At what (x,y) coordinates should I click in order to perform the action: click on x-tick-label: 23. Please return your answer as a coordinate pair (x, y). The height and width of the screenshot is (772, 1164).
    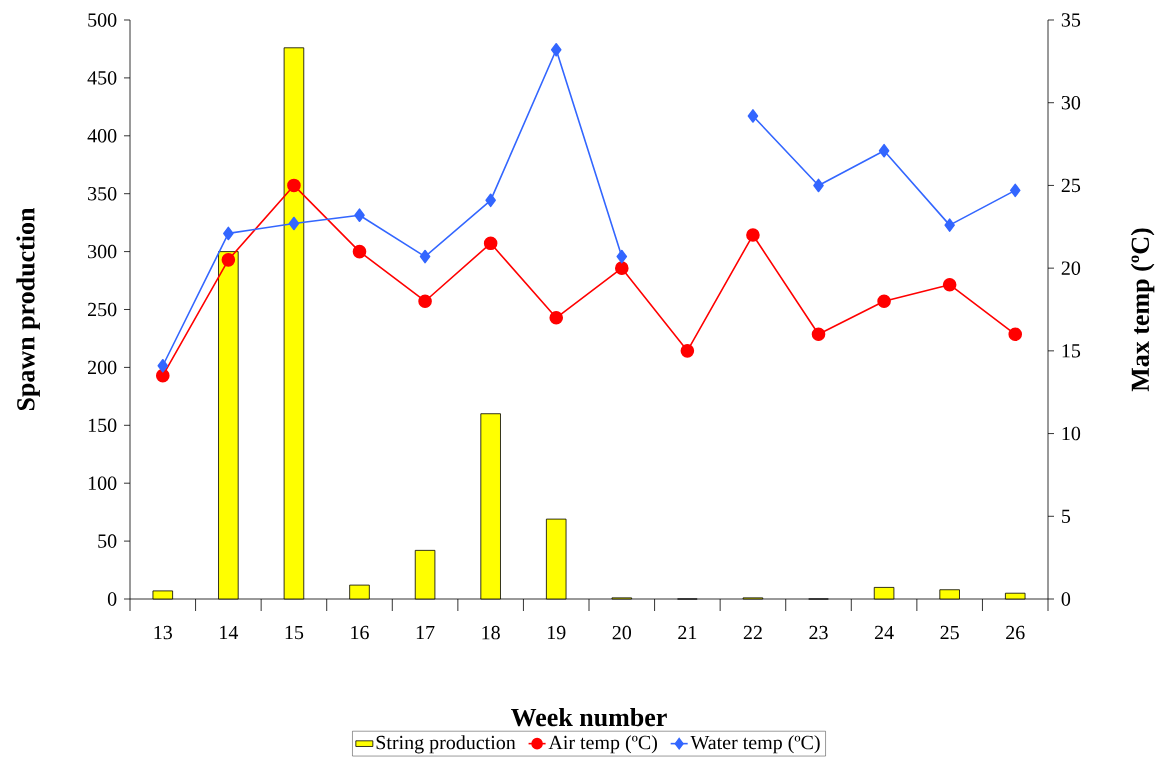
    Looking at the image, I should click on (818, 632).